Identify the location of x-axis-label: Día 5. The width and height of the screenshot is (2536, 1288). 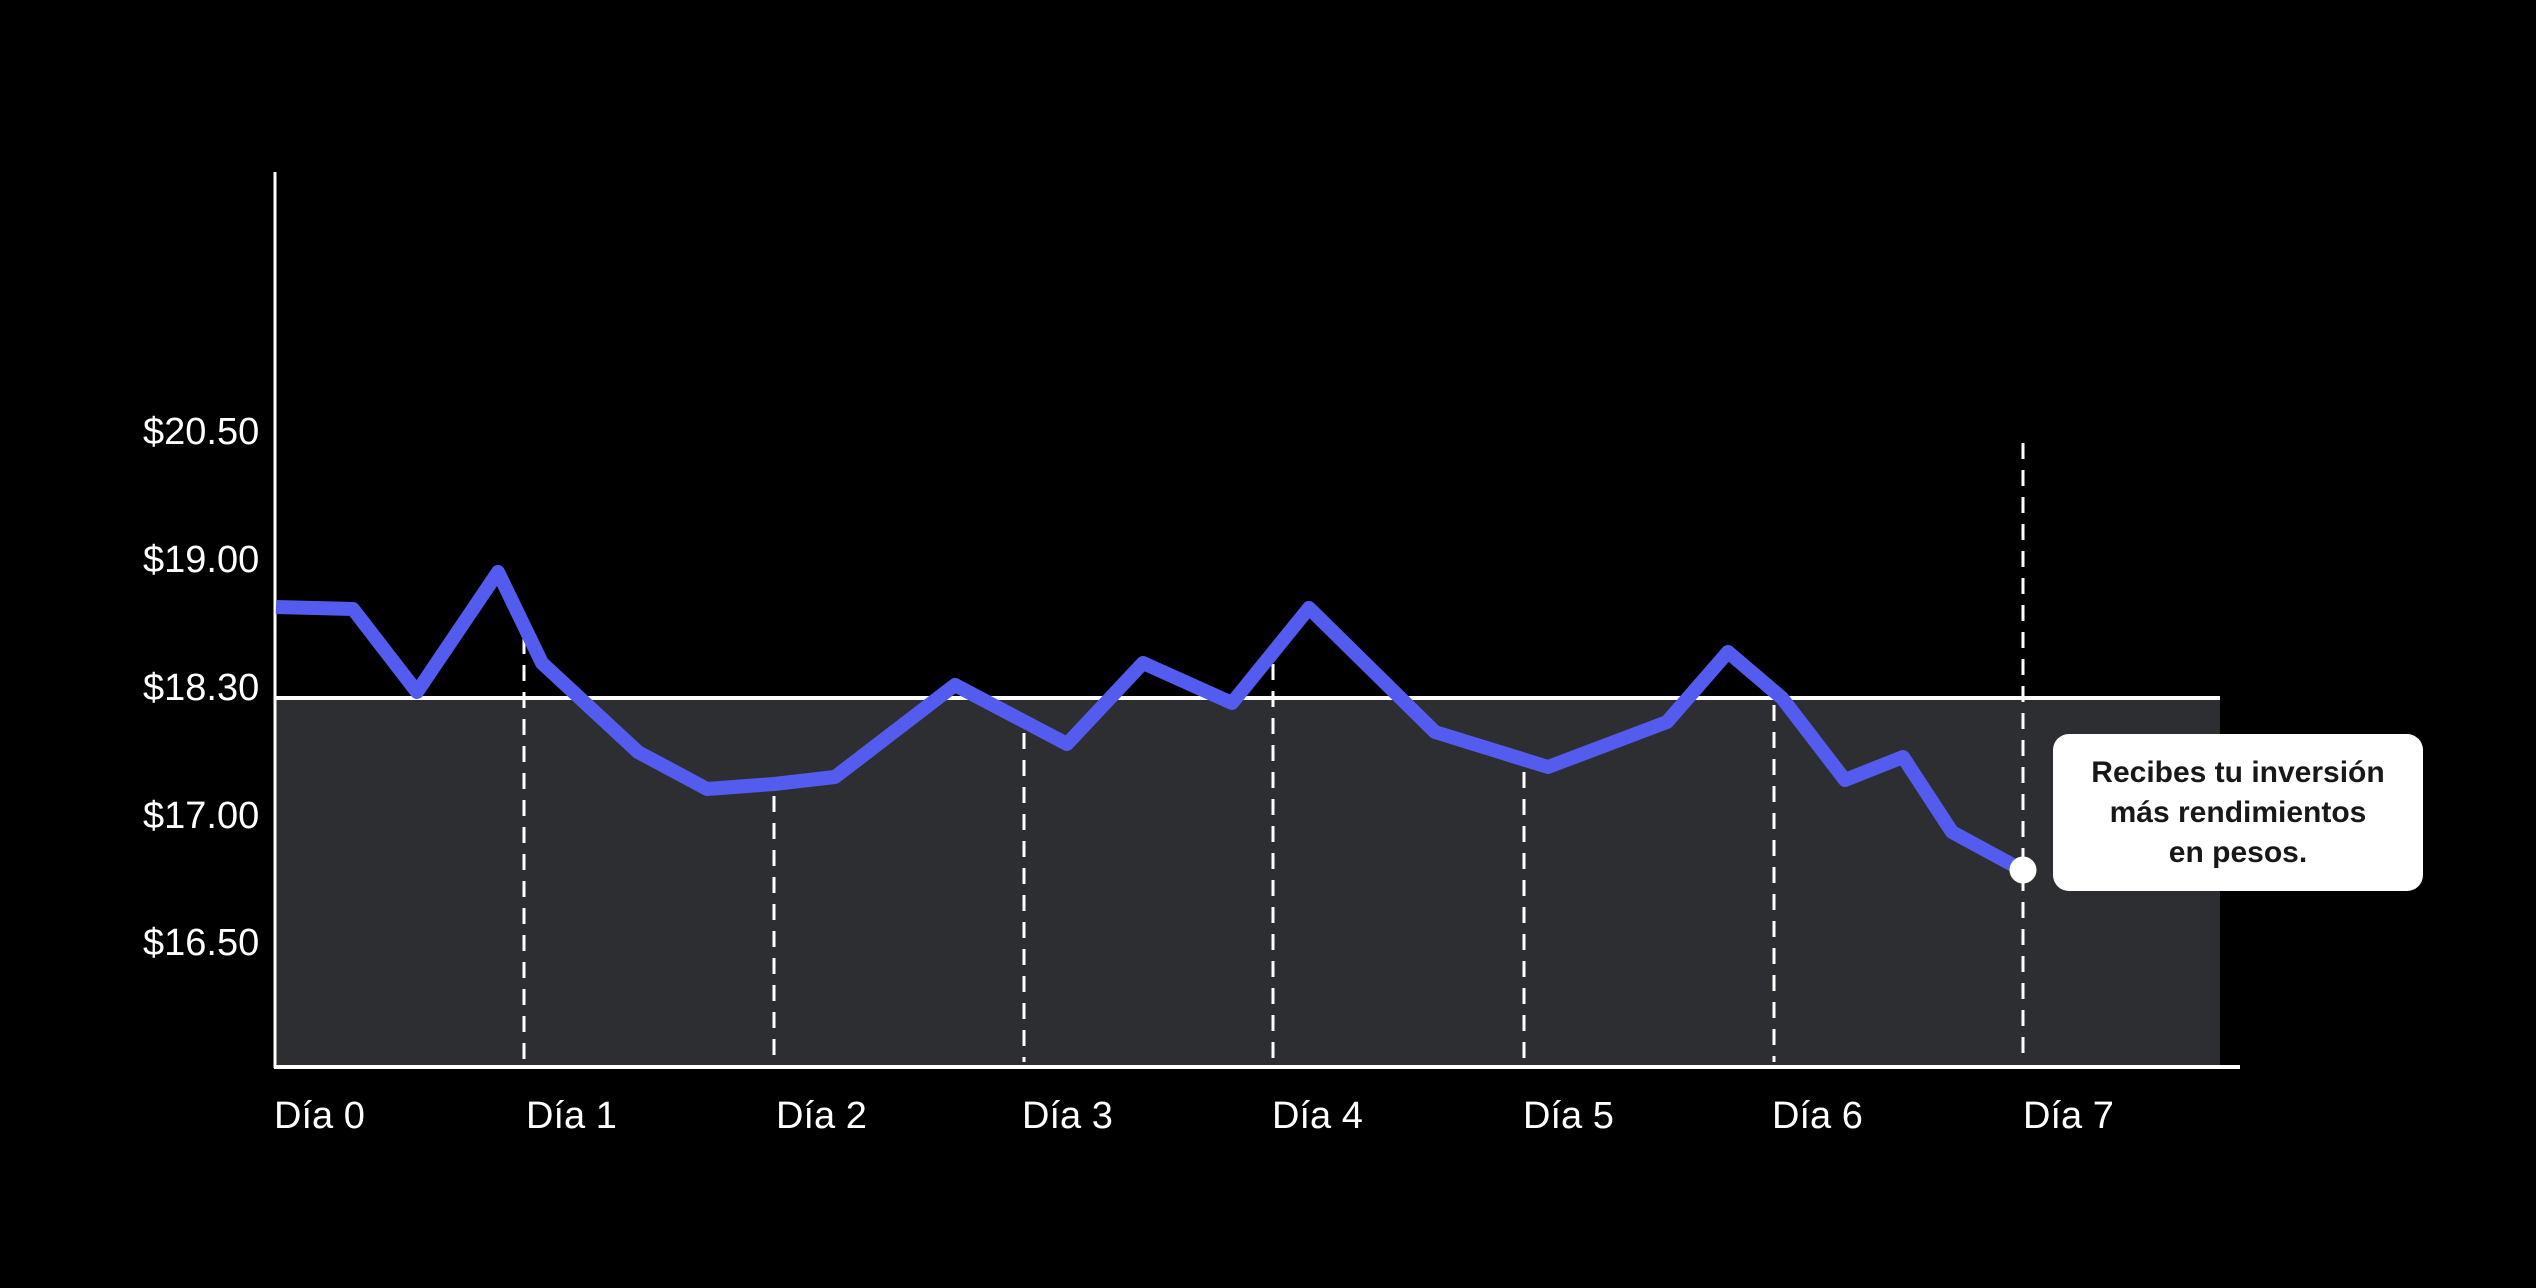
(1568, 1116).